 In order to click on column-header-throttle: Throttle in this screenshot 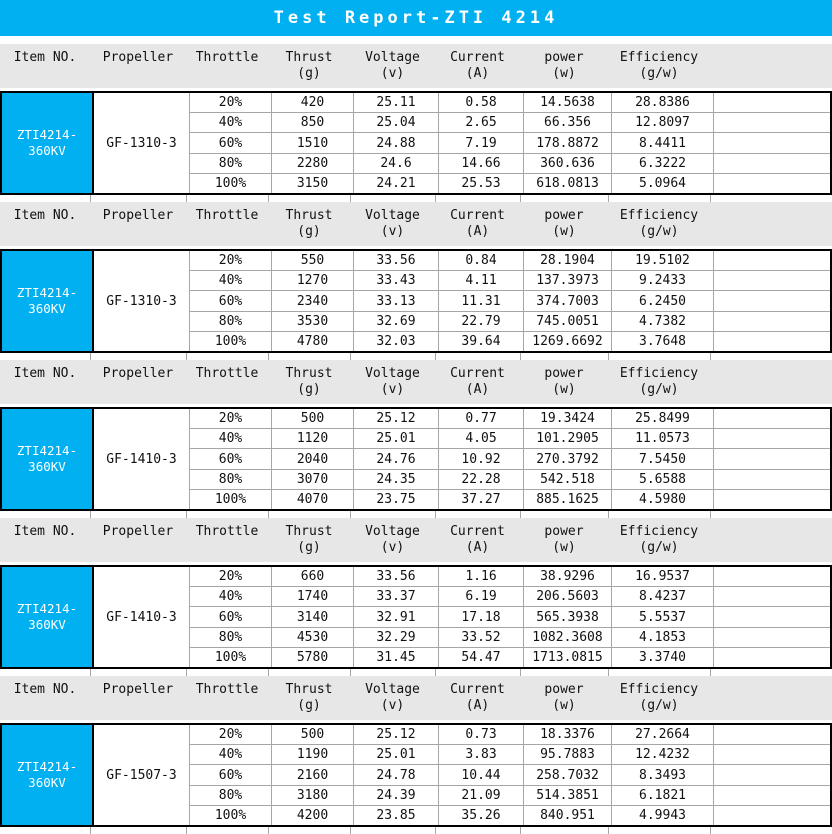, I will do `click(227, 224)`.